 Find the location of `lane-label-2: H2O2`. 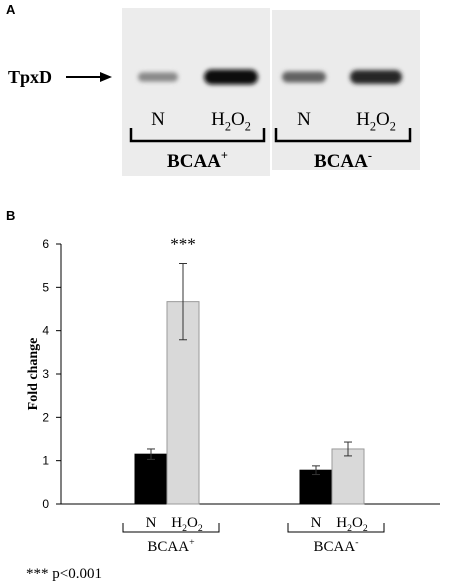

lane-label-2: H2O2 is located at coordinates (231, 121).